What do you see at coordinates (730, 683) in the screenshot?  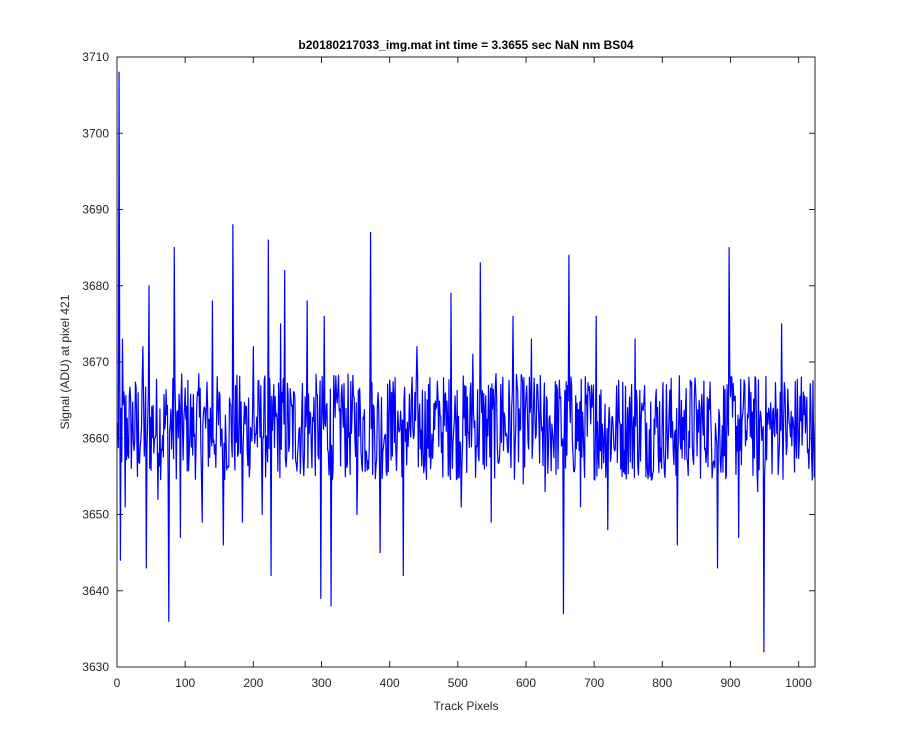 I see `x-tick-label: 900` at bounding box center [730, 683].